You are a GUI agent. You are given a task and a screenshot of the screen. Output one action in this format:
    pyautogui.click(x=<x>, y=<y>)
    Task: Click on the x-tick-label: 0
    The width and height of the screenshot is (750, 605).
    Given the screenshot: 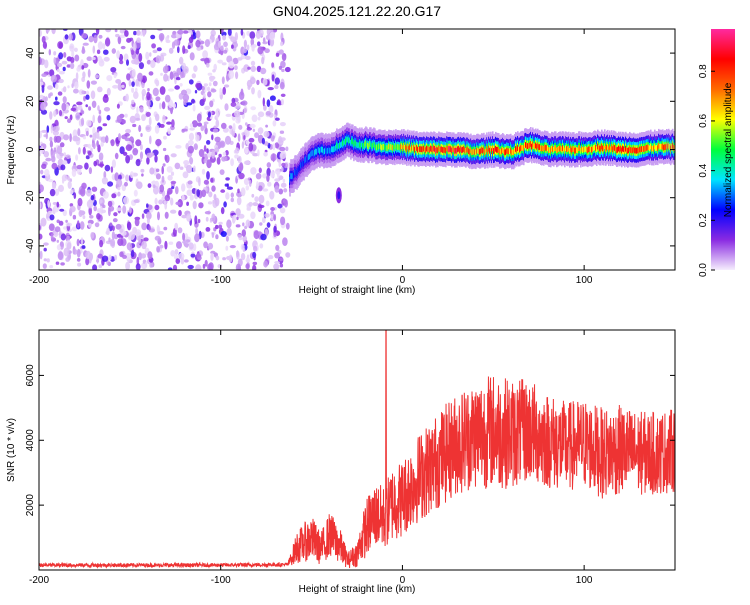 What is the action you would take?
    pyautogui.click(x=403, y=280)
    